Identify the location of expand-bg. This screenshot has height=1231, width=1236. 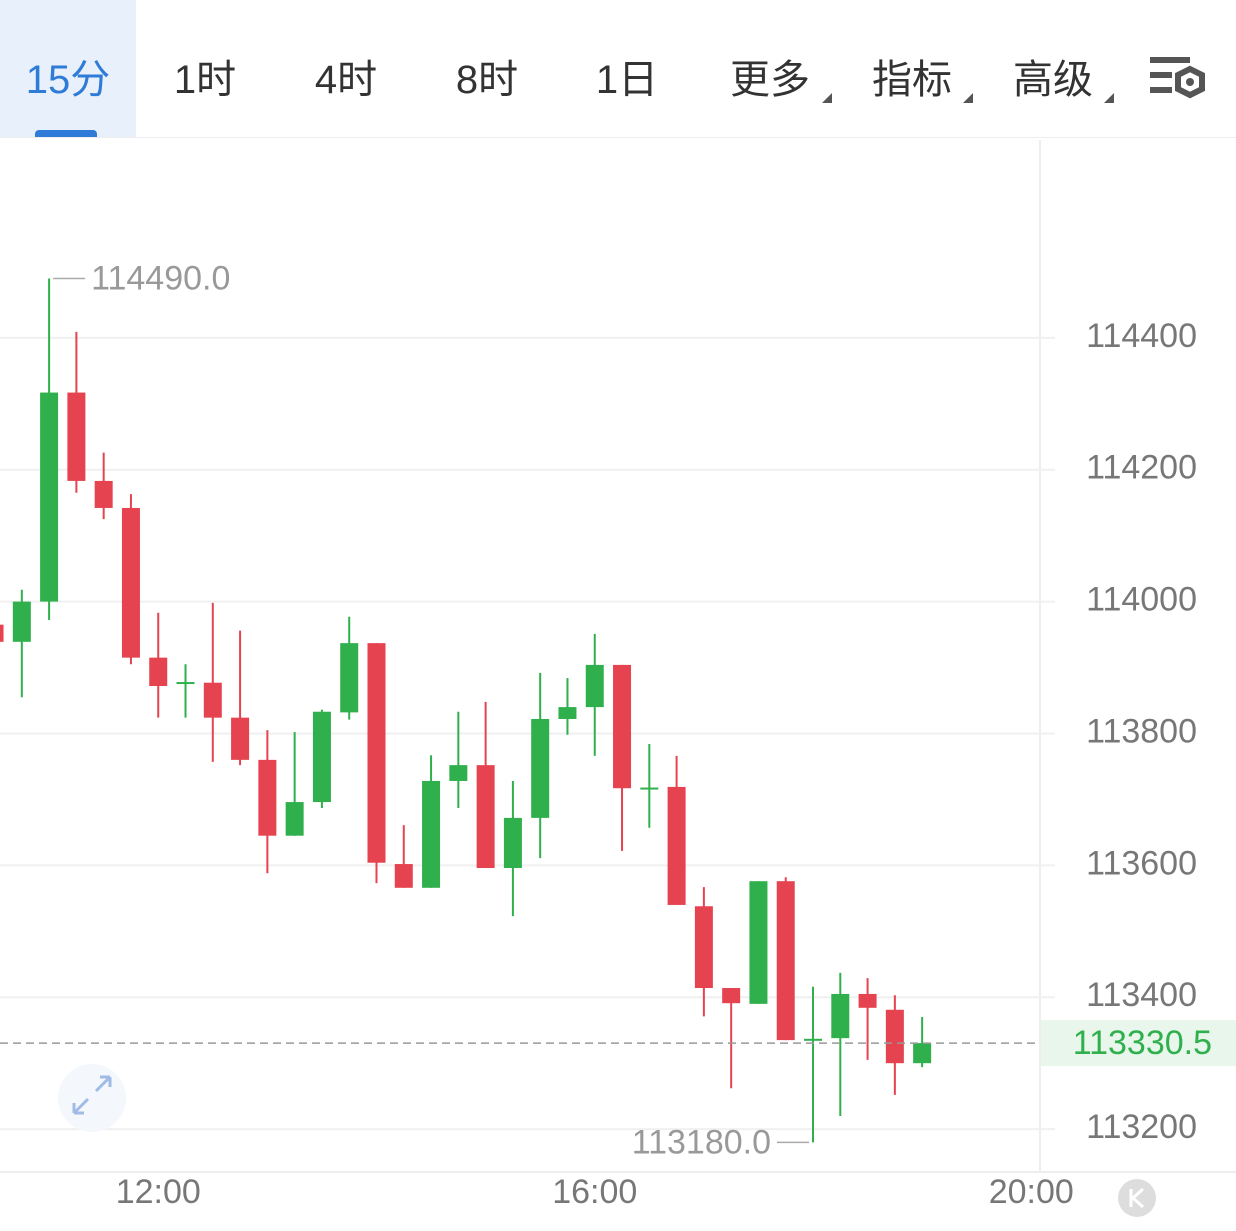
(92, 1098).